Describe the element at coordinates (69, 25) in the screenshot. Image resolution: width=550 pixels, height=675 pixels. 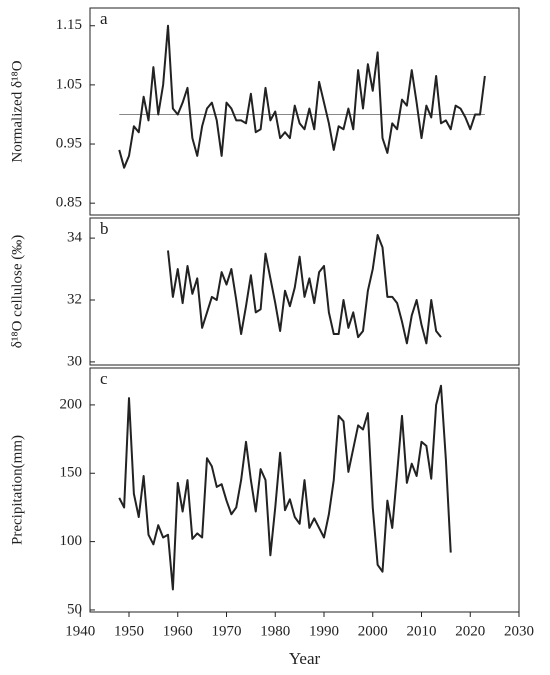
I see `y-tick-label: 1.15` at that location.